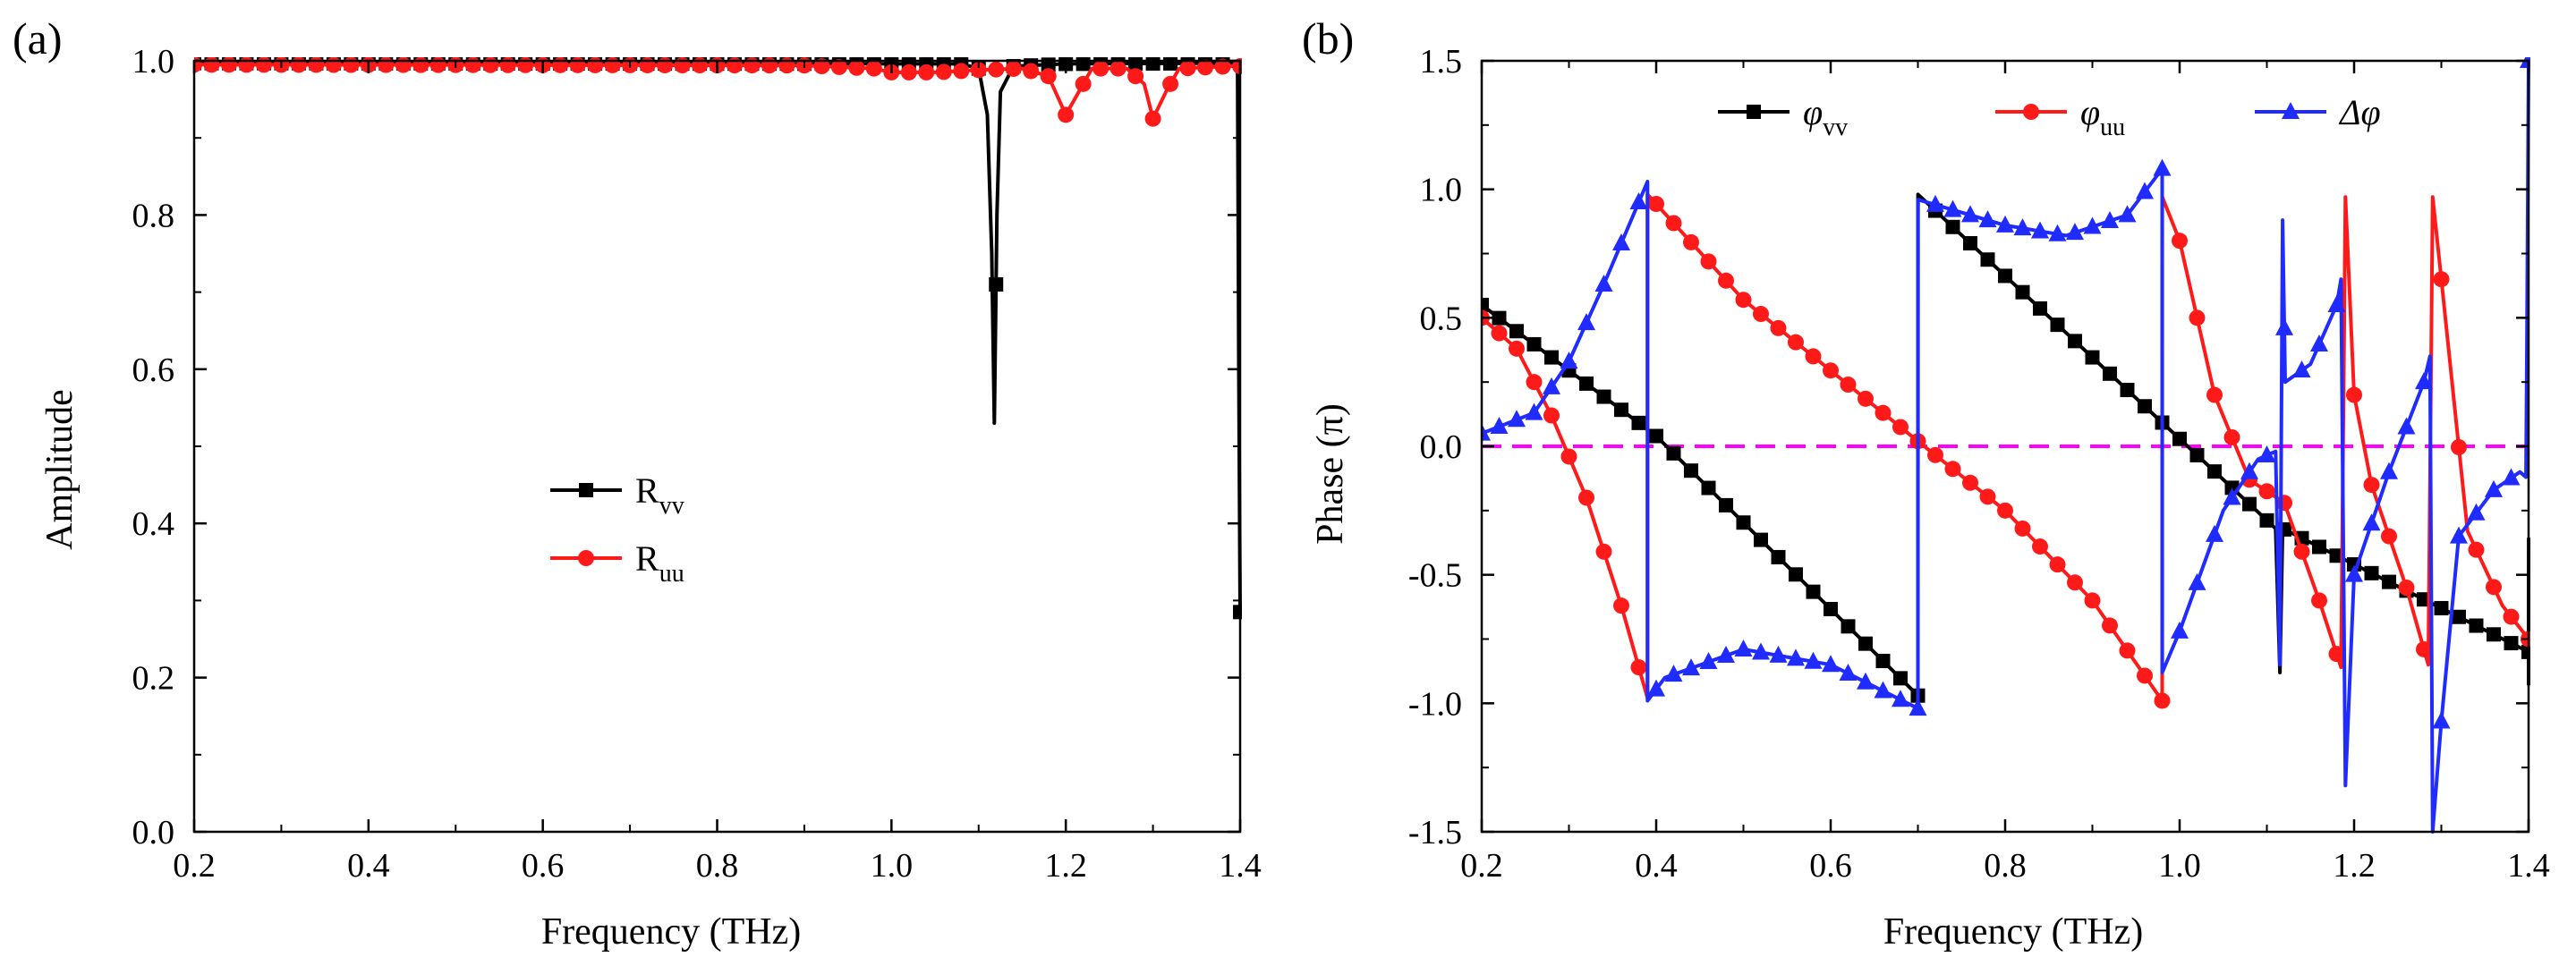 The width and height of the screenshot is (2576, 974). Describe the element at coordinates (2359, 112) in the screenshot. I see `legend-label-main: Δφ` at that location.